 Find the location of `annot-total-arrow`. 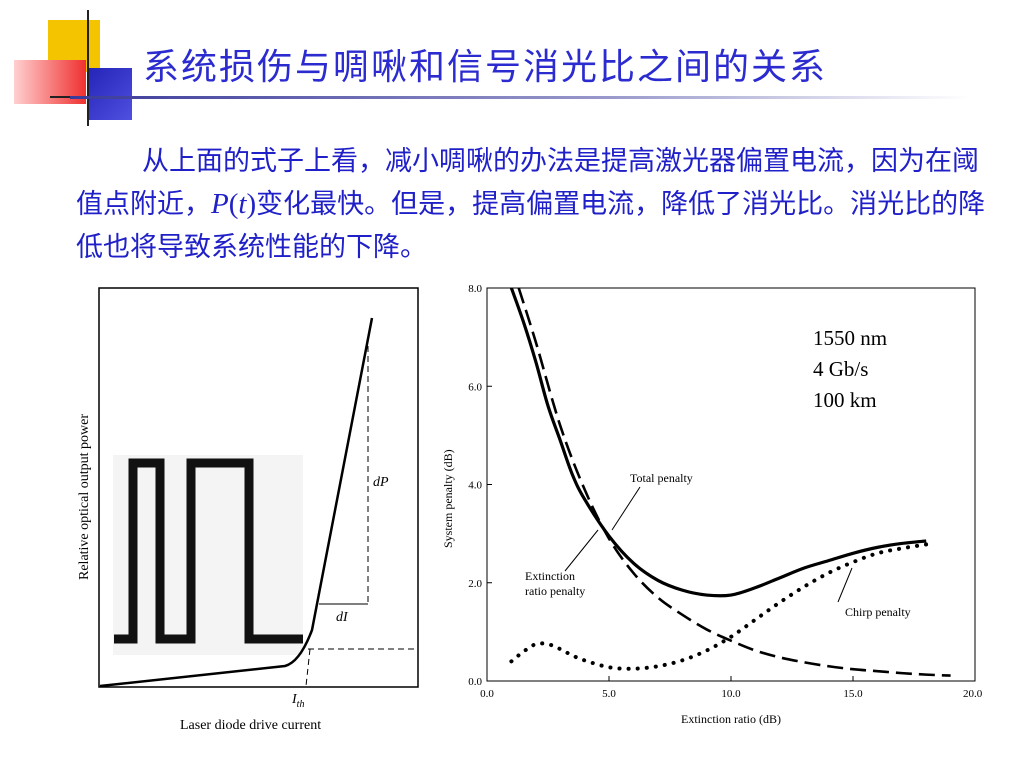

annot-total-arrow is located at coordinates (626, 508).